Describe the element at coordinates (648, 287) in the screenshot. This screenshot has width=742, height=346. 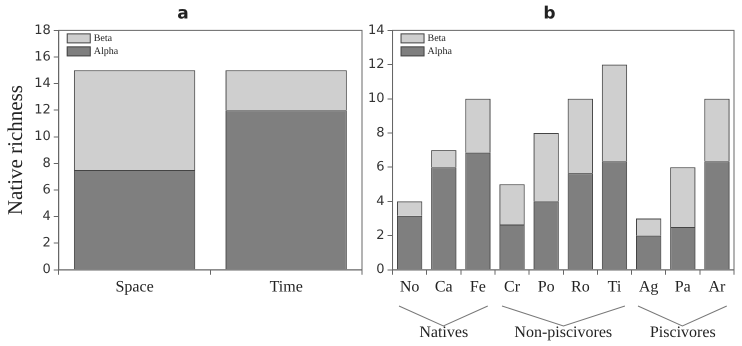
I see `x-tick-label: Ag` at that location.